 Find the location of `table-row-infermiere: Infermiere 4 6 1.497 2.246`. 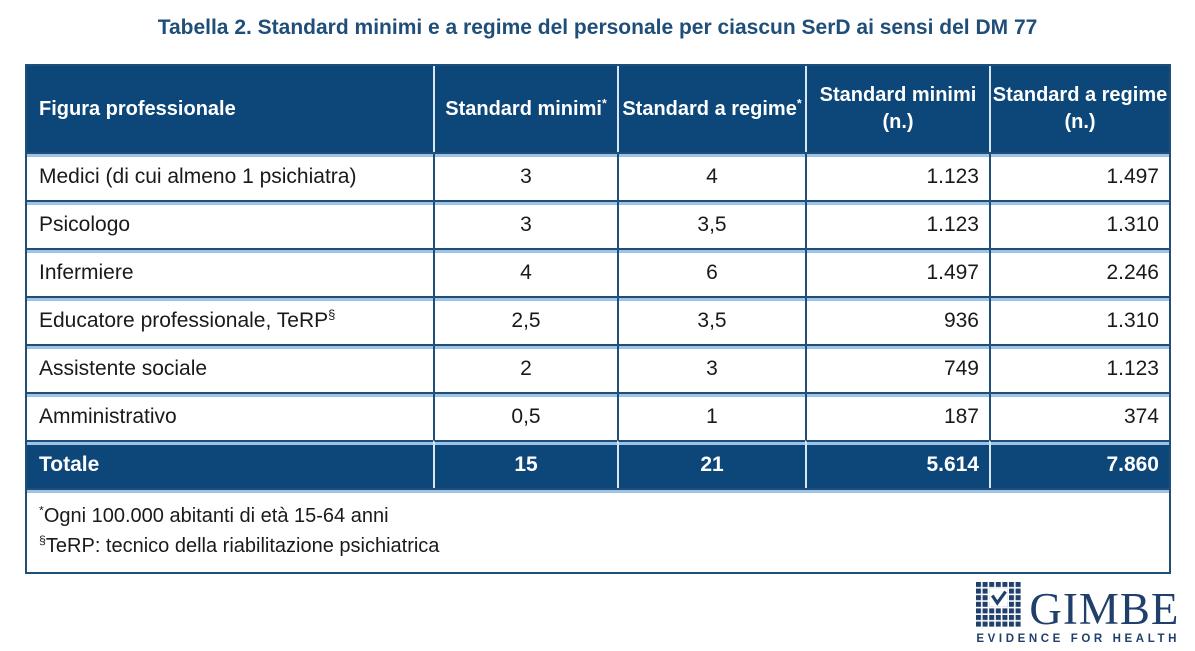

table-row-infermiere: Infermiere 4 6 1.497 2.246 is located at coordinates (598, 272).